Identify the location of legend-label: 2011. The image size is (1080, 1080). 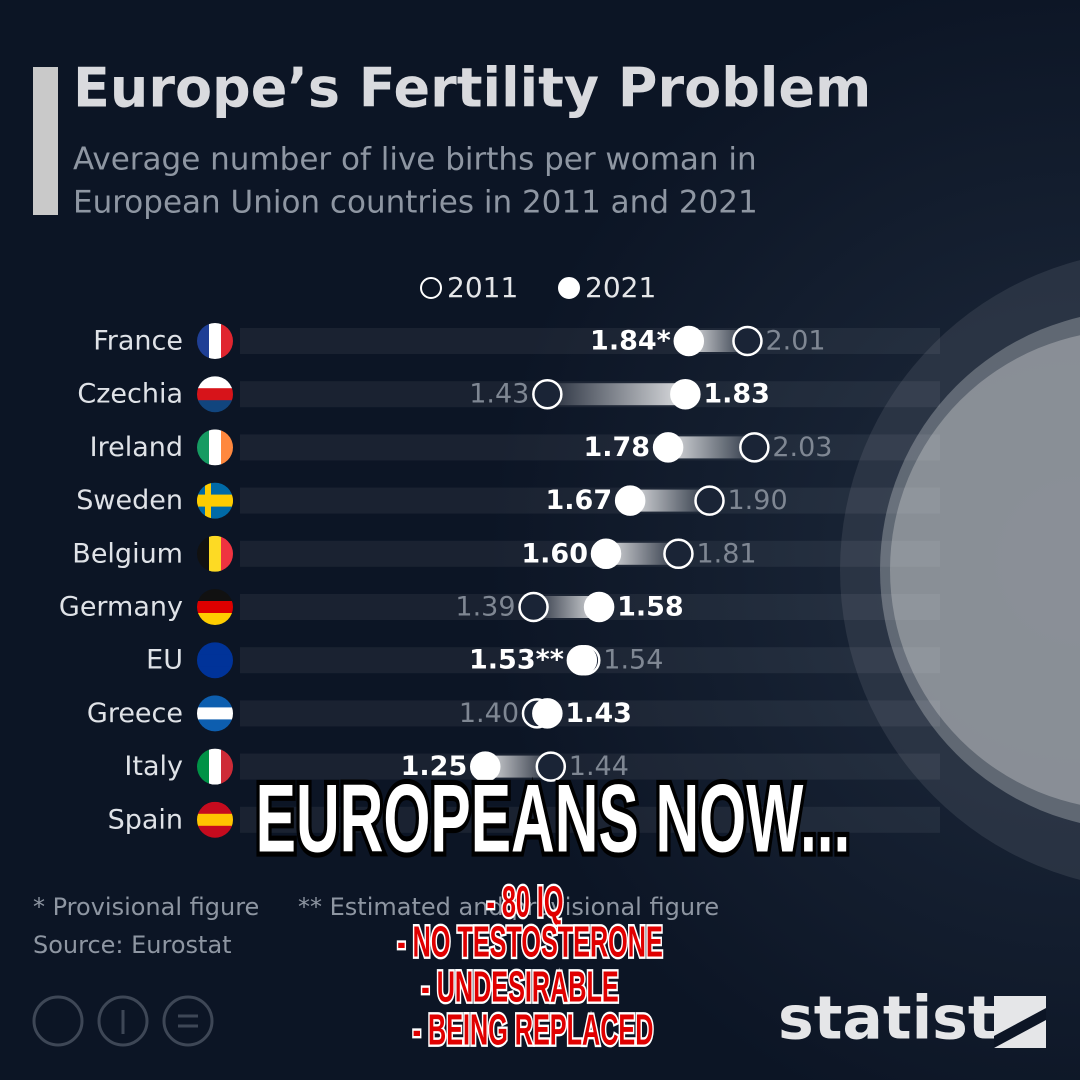
(482, 287).